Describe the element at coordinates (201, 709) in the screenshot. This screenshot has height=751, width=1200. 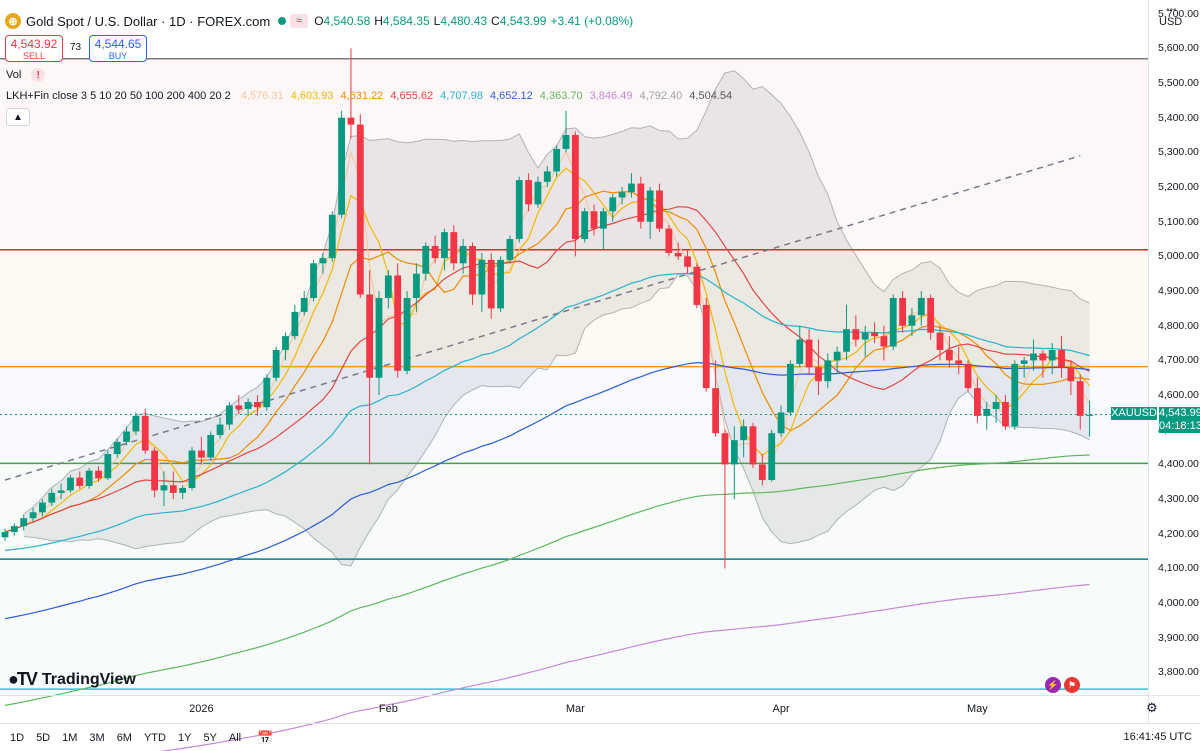
I see `time-tick-label: 2026` at that location.